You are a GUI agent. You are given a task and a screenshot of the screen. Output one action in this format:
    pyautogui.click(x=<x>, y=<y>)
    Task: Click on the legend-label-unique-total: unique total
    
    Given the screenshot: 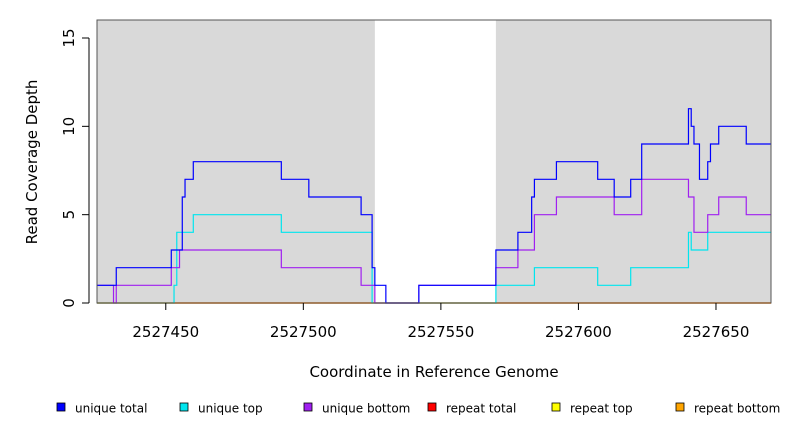 What is the action you would take?
    pyautogui.click(x=111, y=409)
    